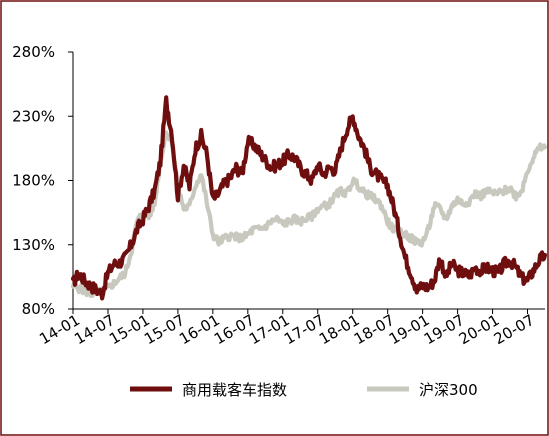  I want to click on y-tick-label: 180%, so click(33, 181).